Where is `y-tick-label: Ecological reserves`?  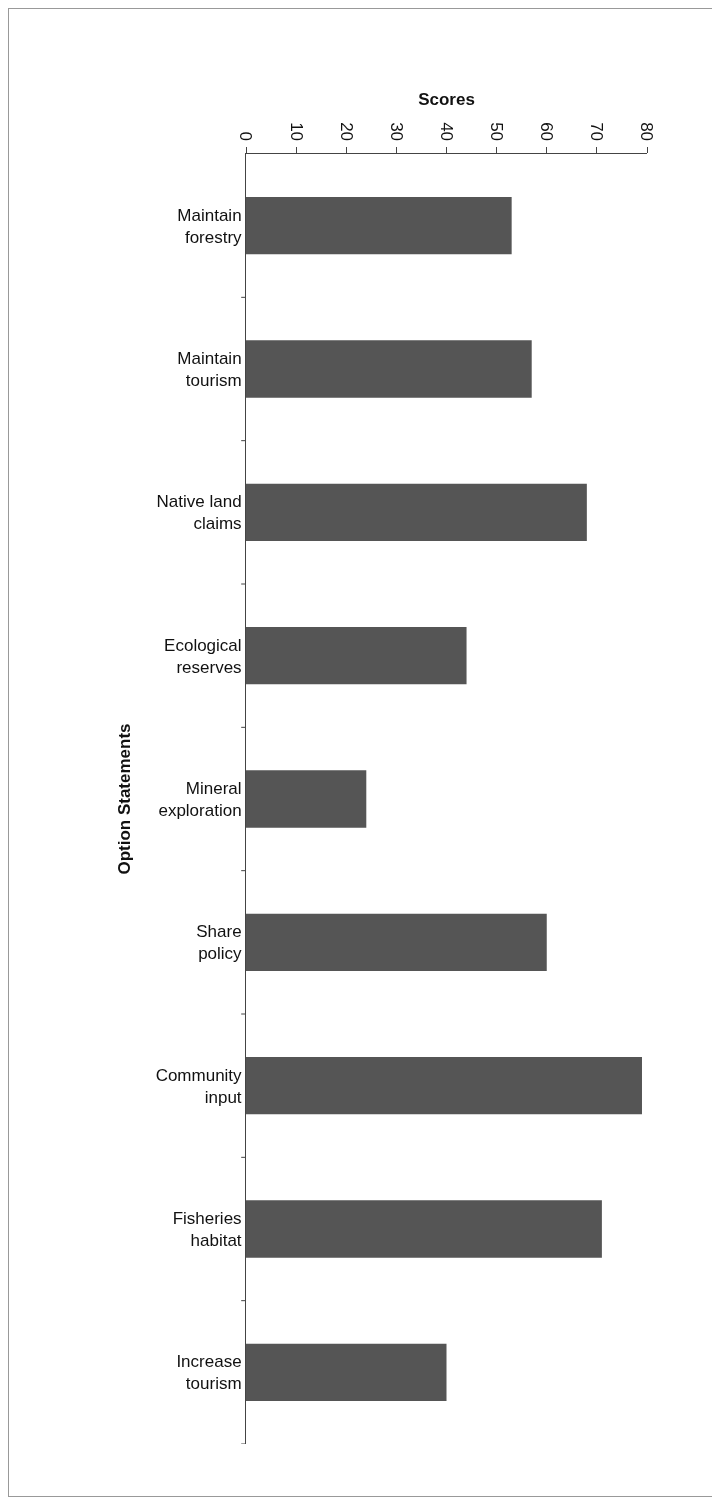 y-tick-label: Ecological reserves is located at coordinates (203, 656).